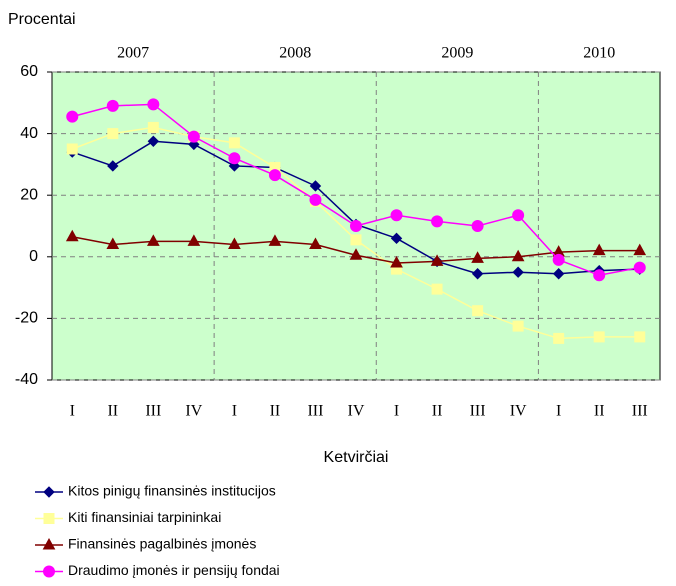 This screenshot has height=586, width=676. Describe the element at coordinates (144, 517) in the screenshot. I see `legend-label: Kiti finansiniai tarpininkai` at that location.